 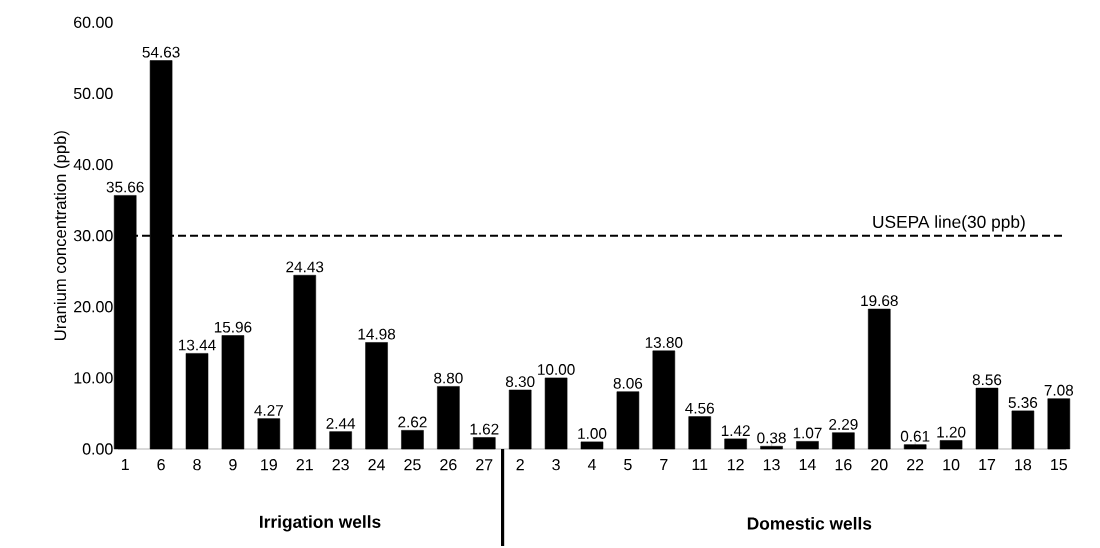 I want to click on y-tick-label: 50.00, so click(x=93, y=93).